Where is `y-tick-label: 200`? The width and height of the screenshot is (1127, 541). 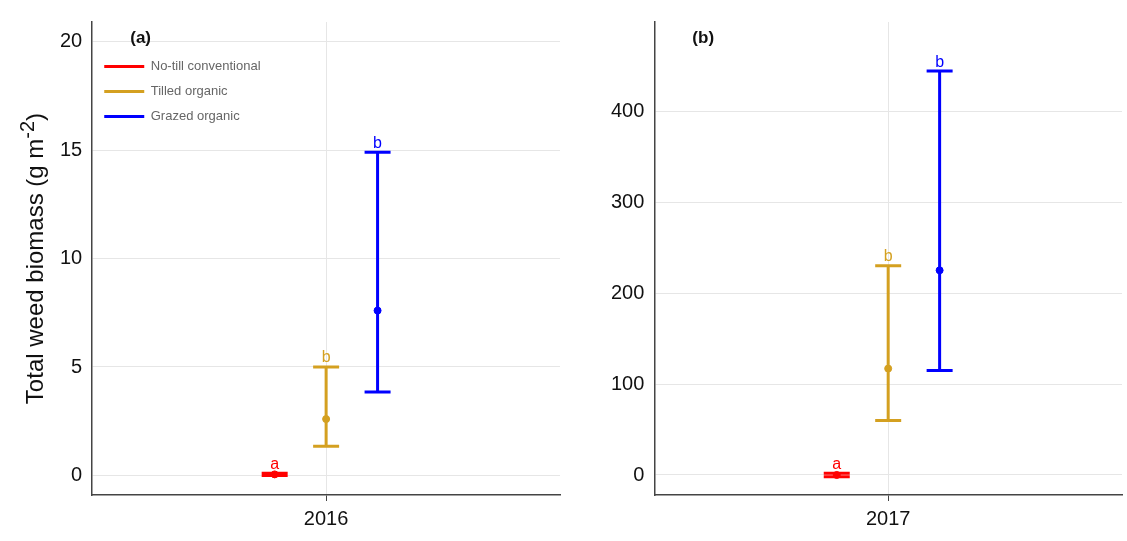 y-tick-label: 200 is located at coordinates (627, 291).